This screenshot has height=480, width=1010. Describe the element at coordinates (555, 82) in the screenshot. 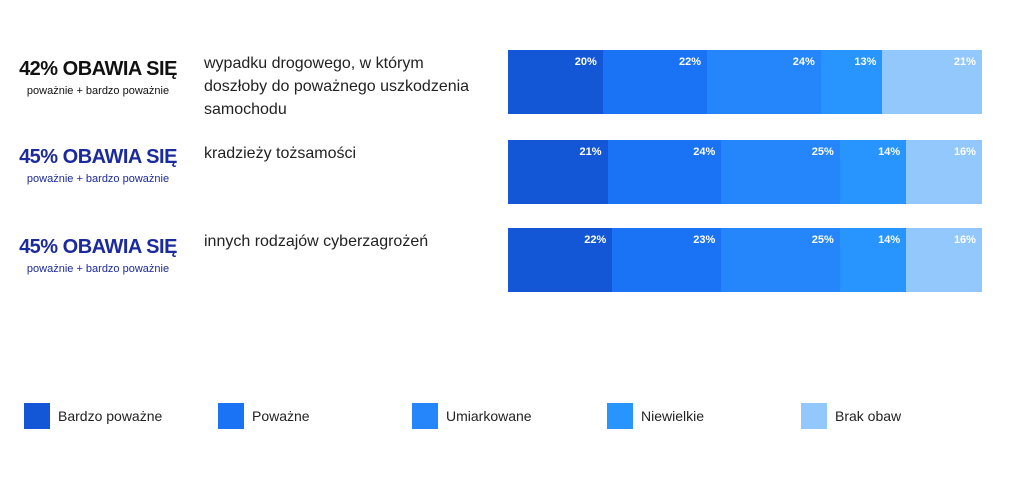

I see `bar-segment-bardzo-poważne: 20%` at that location.